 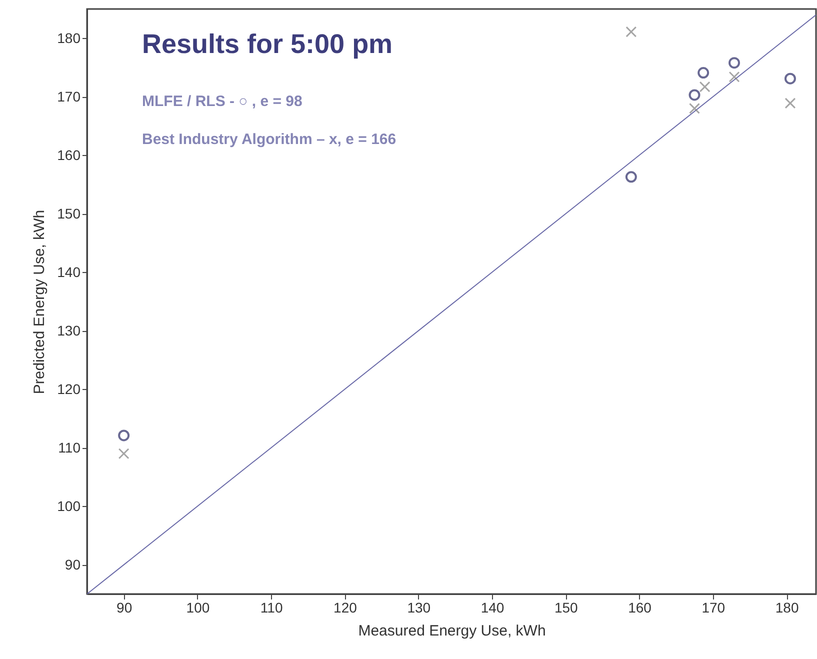 I want to click on y-tick-label: 100, so click(x=69, y=506).